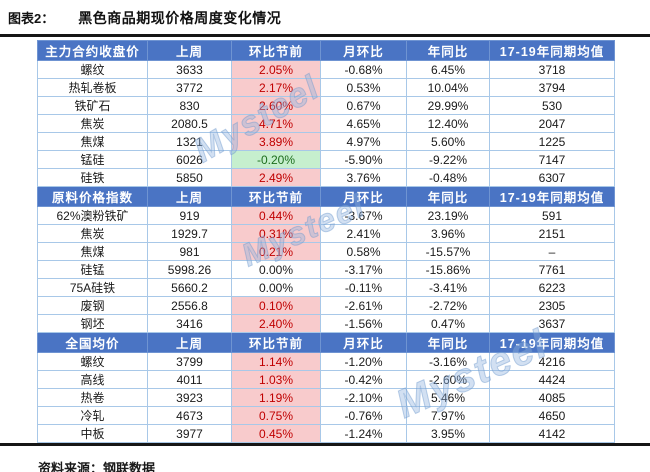  What do you see at coordinates (363, 361) in the screenshot?
I see `value-cell: -1.20%` at bounding box center [363, 361].